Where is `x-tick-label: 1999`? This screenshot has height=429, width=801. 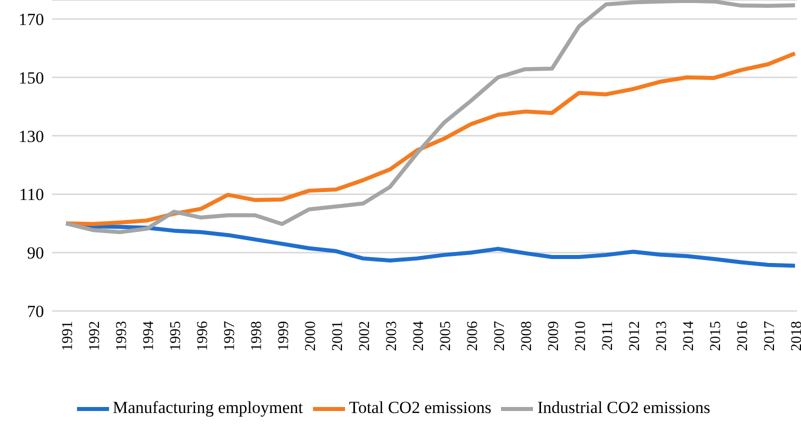
x-tick-label: 1999 is located at coordinates (284, 336).